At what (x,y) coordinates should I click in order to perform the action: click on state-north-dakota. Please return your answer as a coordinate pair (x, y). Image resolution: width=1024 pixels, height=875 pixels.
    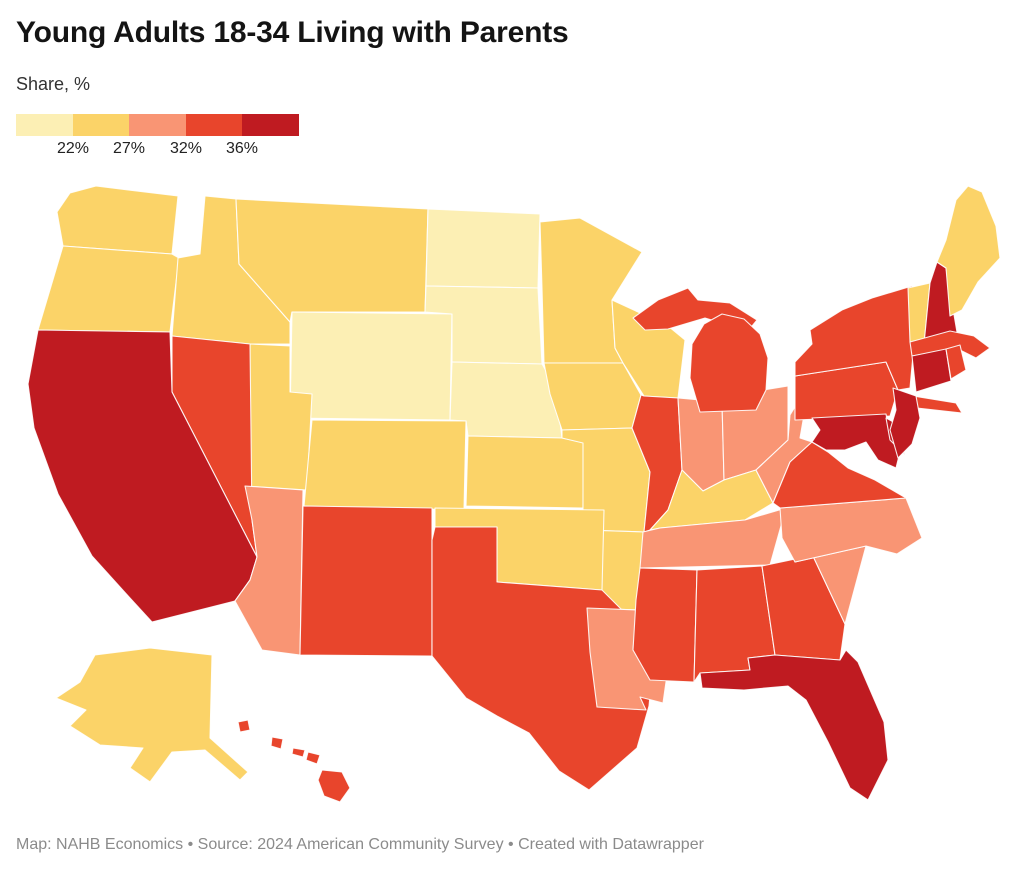
    Looking at the image, I should click on (483, 248).